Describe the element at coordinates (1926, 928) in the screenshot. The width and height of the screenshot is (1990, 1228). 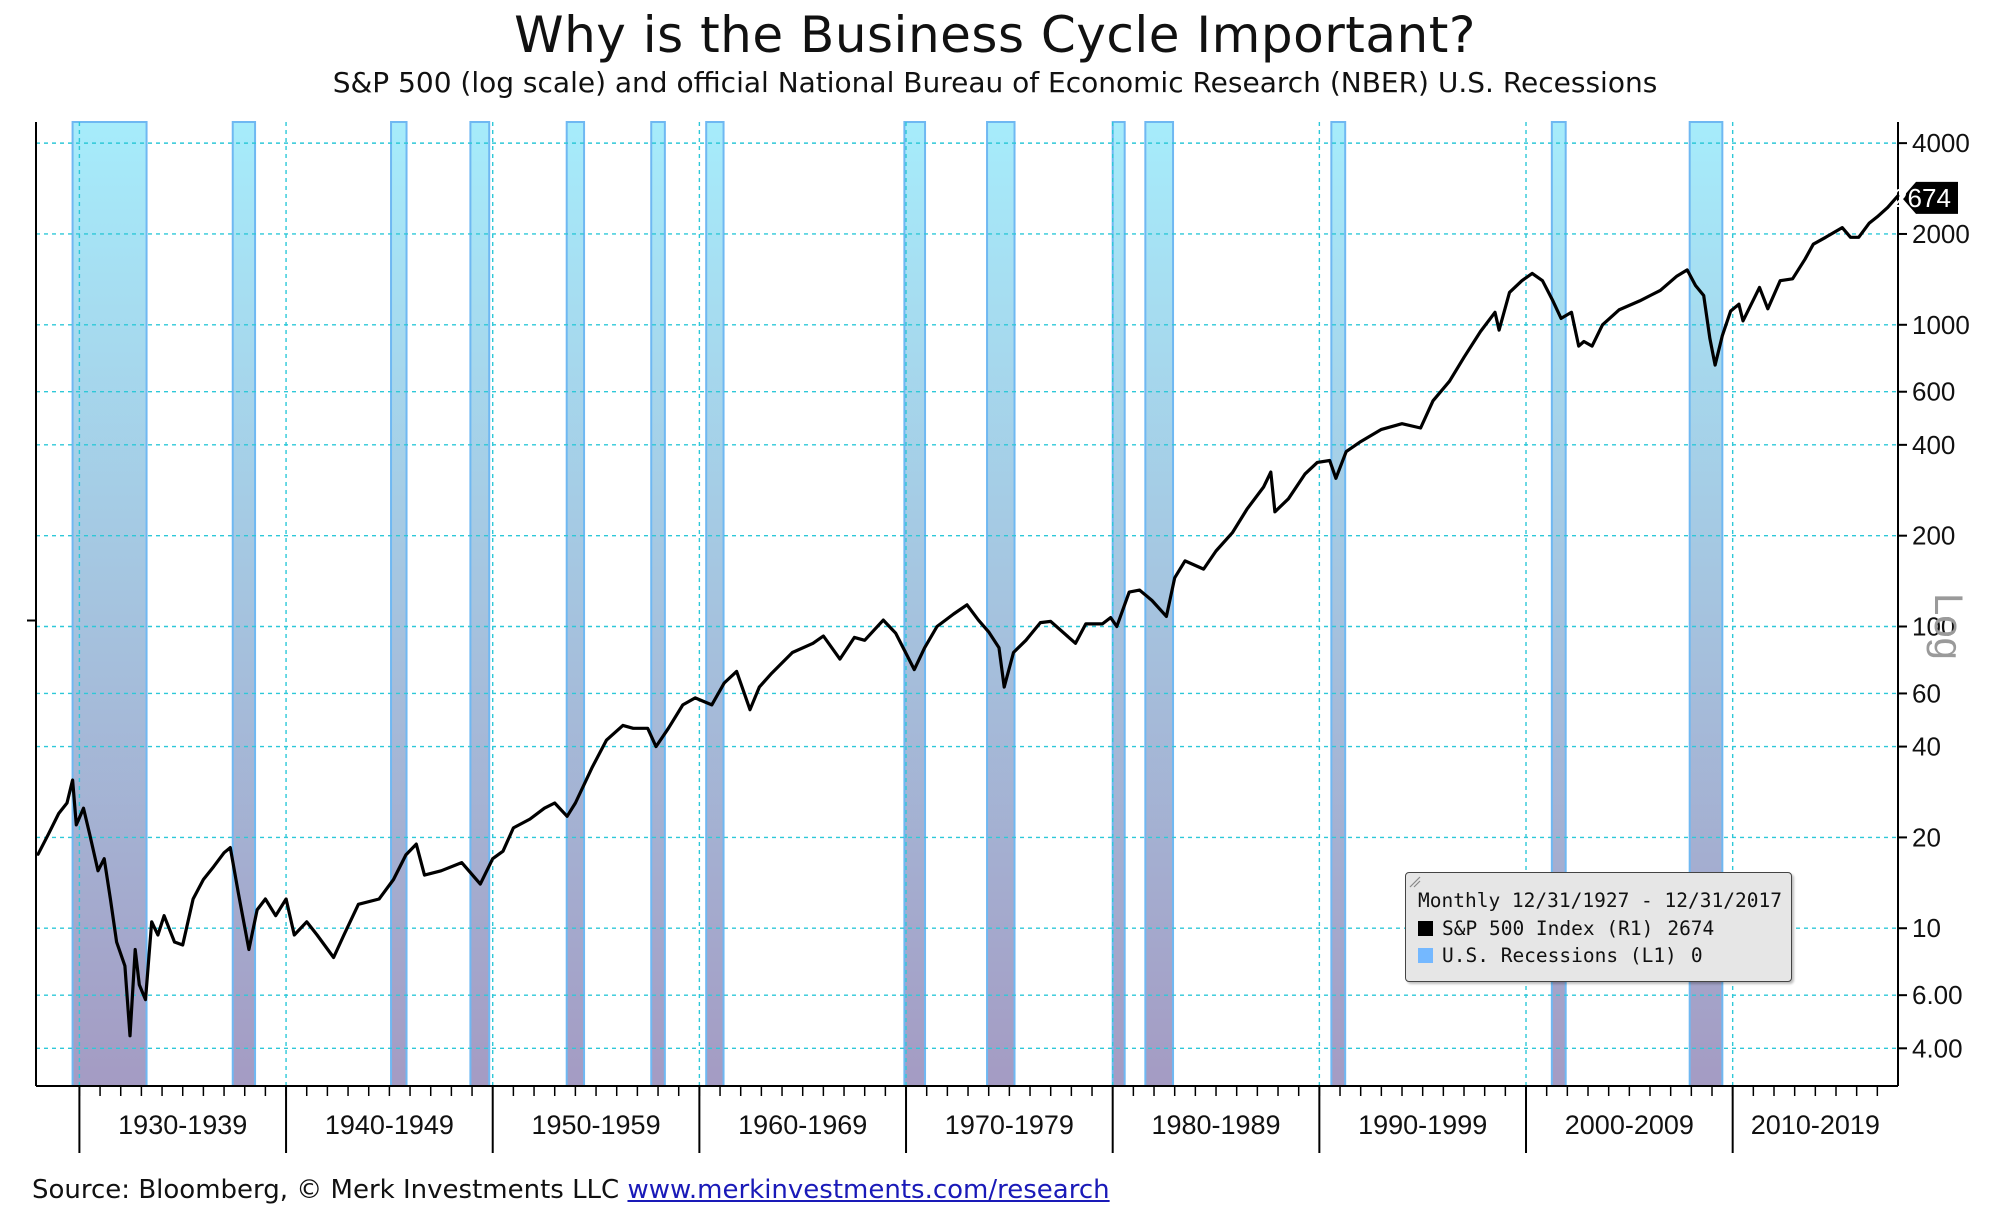
I see `y-tick-label: 10` at that location.